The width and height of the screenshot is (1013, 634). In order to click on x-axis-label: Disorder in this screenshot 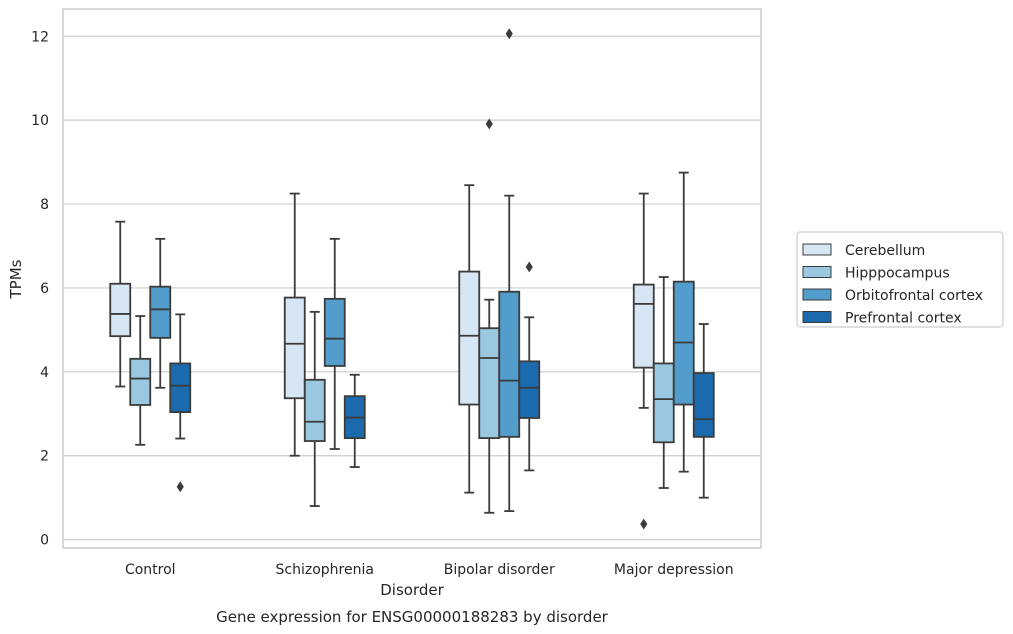, I will do `click(412, 590)`.